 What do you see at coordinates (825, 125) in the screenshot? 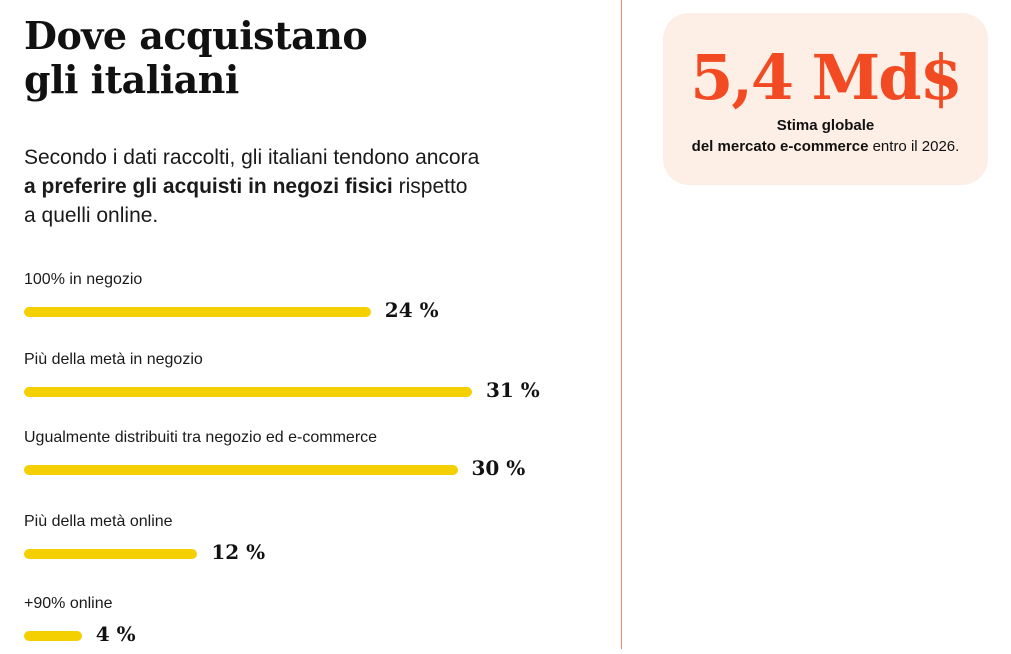
I see `stat-caption-line-1: Stima globale` at bounding box center [825, 125].